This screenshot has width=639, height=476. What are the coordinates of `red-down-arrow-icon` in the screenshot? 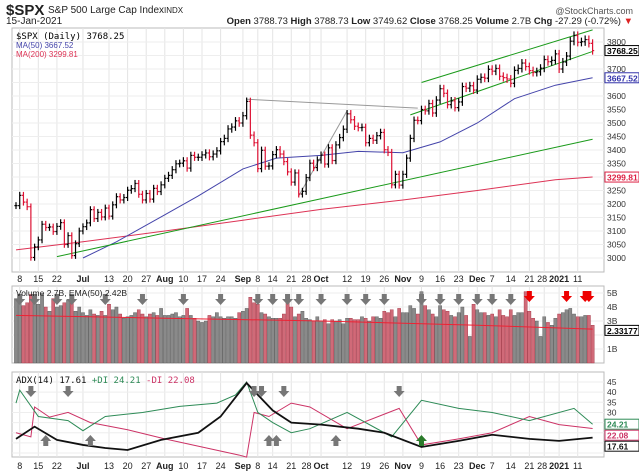 It's located at (567, 296).